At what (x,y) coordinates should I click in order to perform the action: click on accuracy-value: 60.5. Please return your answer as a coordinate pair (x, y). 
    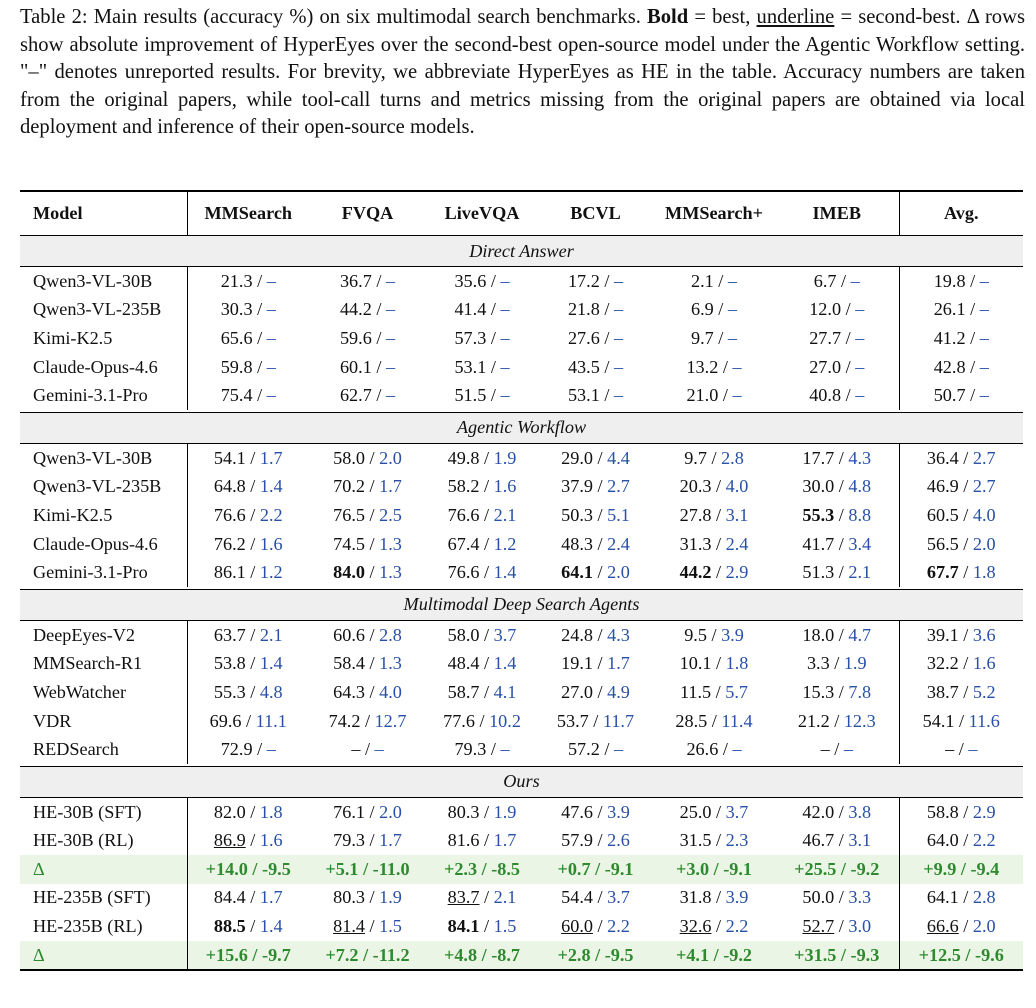
    Looking at the image, I should click on (942, 514).